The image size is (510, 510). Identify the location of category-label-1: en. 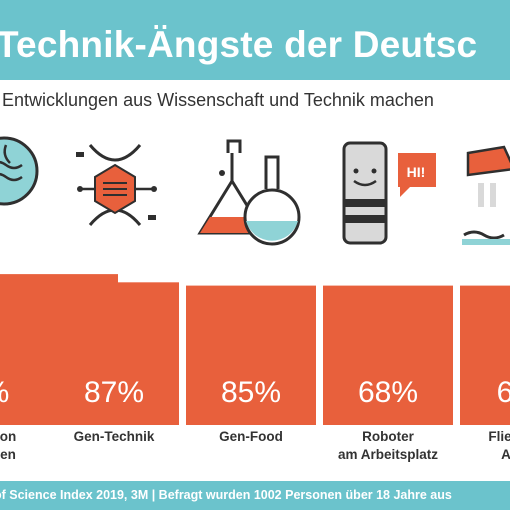
(8, 454).